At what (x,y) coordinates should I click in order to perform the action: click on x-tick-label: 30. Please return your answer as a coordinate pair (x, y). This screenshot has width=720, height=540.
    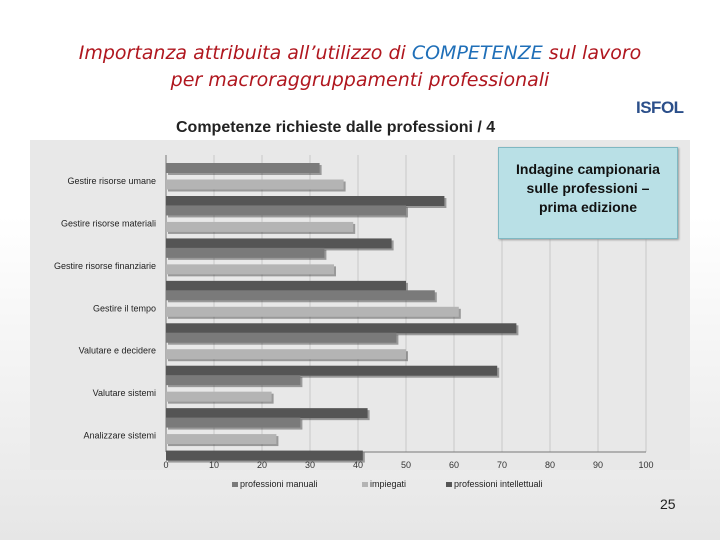
    Looking at the image, I should click on (310, 465).